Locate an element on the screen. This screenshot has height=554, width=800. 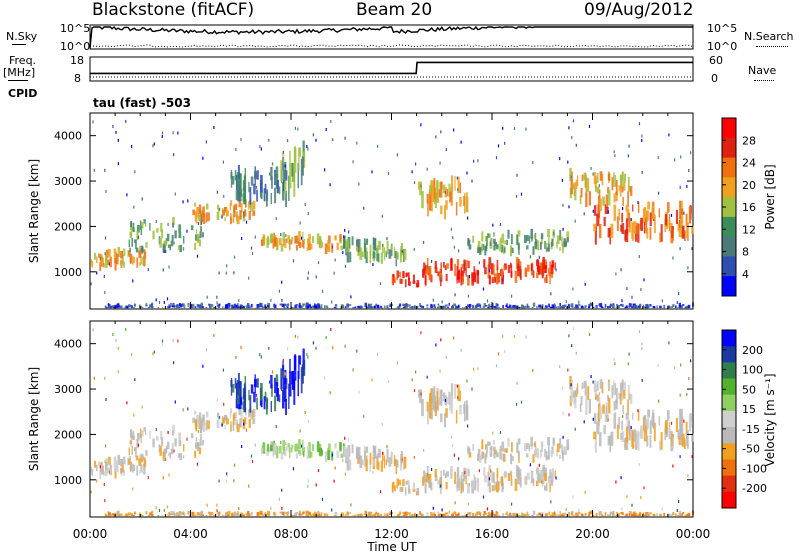
power-colorbar-tick-label: 4 is located at coordinates (745, 274).